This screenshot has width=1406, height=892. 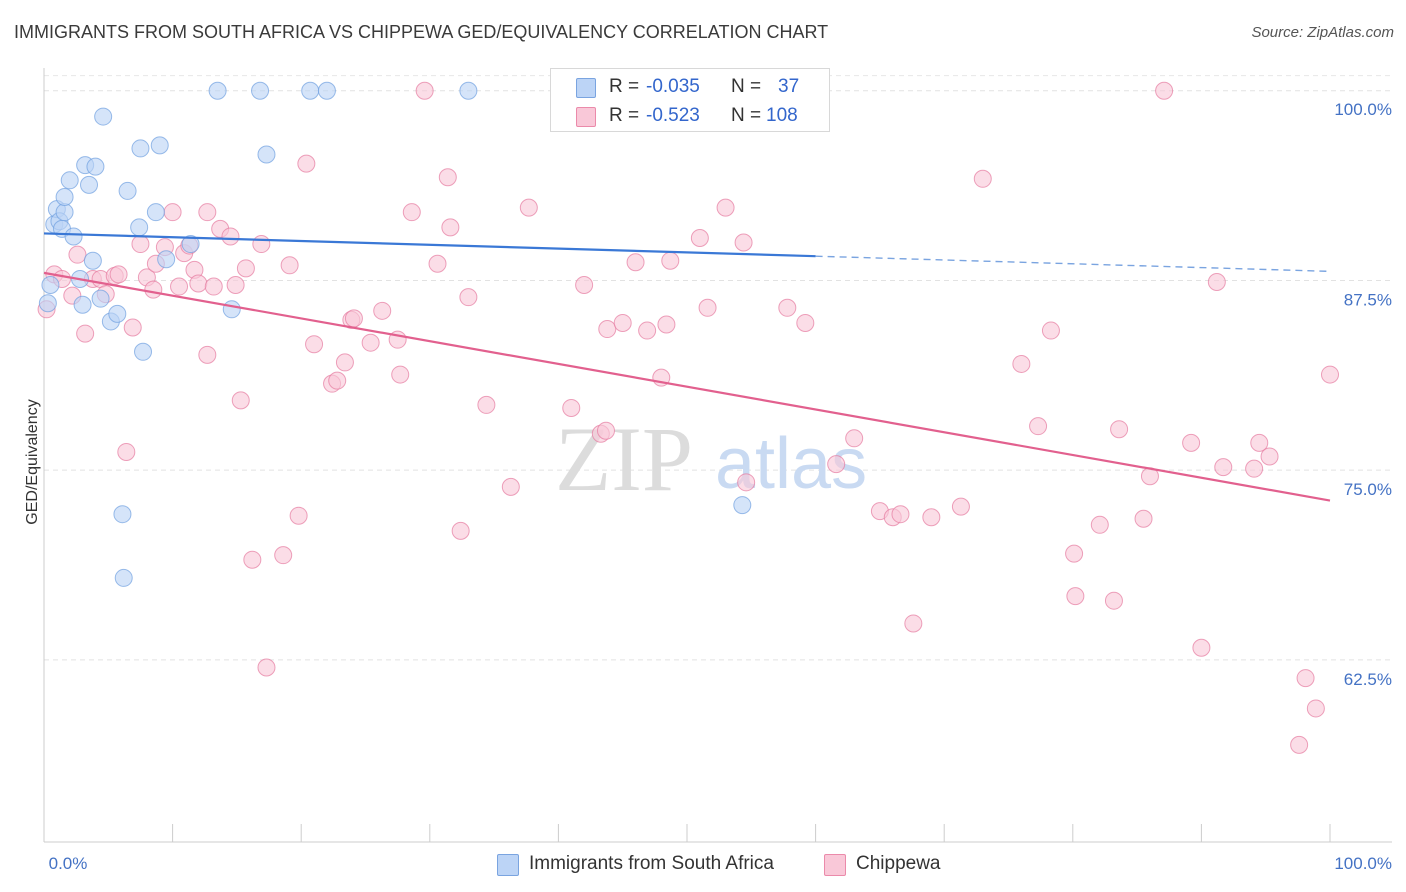 What do you see at coordinates (673, 86) in the screenshot?
I see `legend-r-value: -0.035` at bounding box center [673, 86].